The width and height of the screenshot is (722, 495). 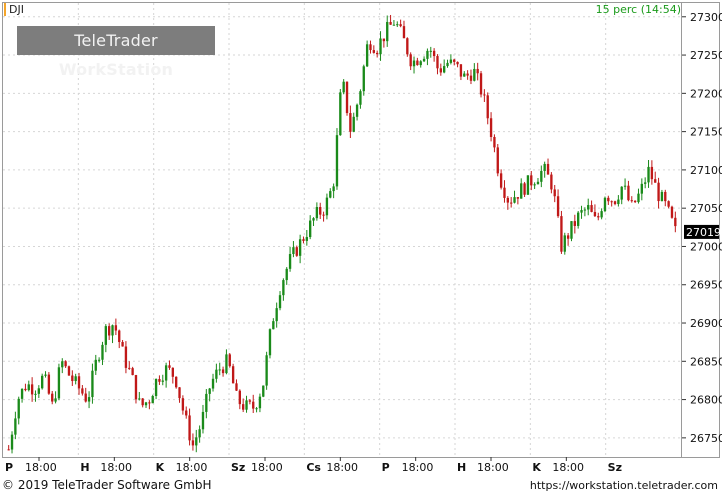 I want to click on y-tick-label: 26950, so click(x=706, y=285).